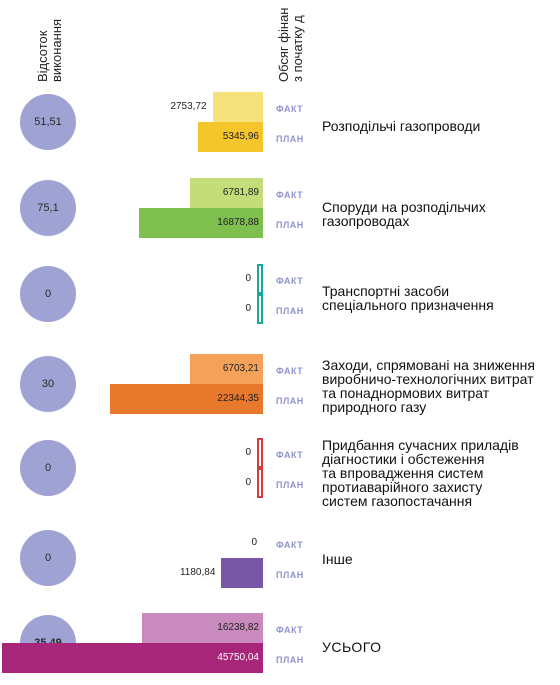 This screenshot has width=560, height=685. Describe the element at coordinates (48, 208) in the screenshot. I see `percent-circle: 75,1` at that location.